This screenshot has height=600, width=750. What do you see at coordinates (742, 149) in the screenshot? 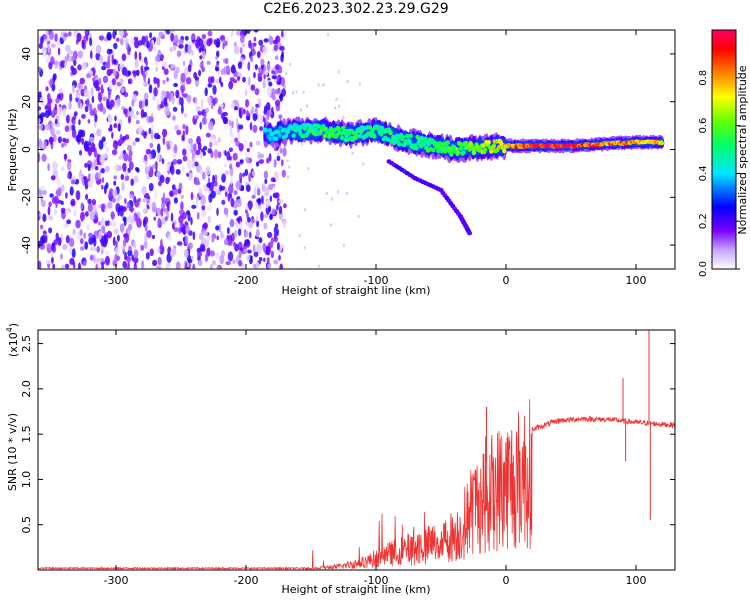
I see `colorbar-label: Normalized spectral amplitude` at bounding box center [742, 149].